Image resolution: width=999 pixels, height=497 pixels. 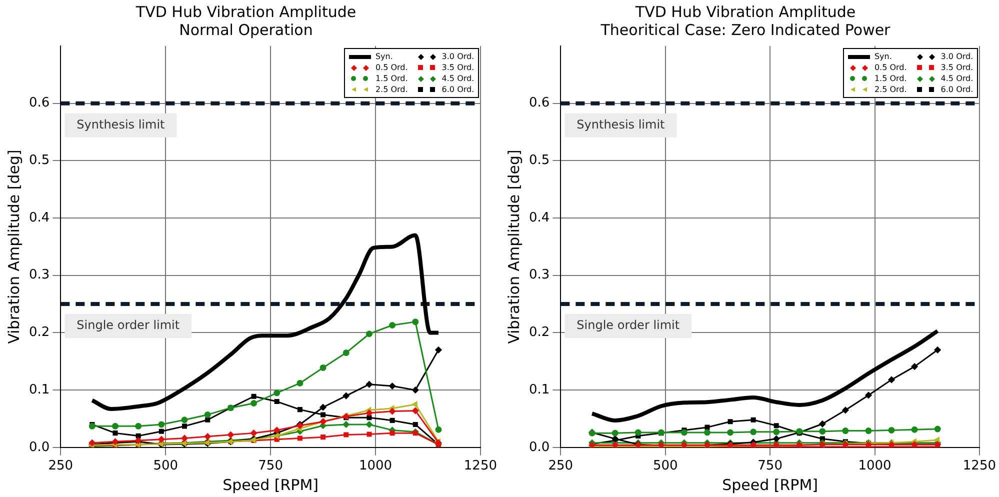 I want to click on chart-subtitle: Theoritical Case: Zero Indicated Power, so click(x=746, y=29).